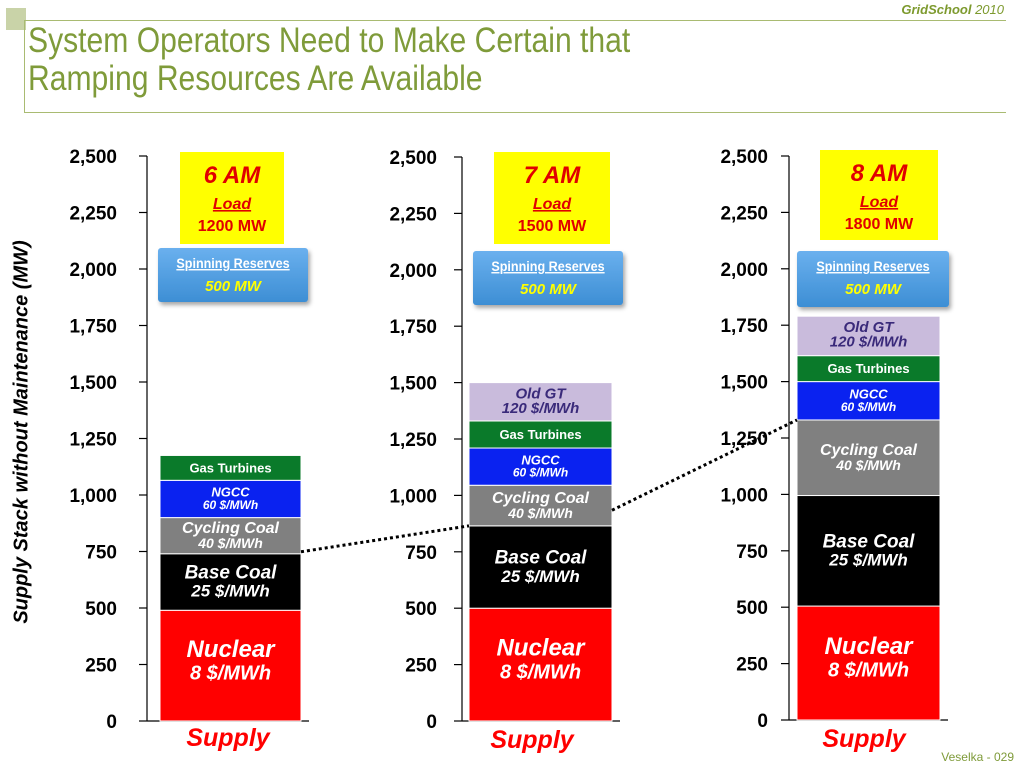  I want to click on load-value: 1500 MW, so click(552, 226).